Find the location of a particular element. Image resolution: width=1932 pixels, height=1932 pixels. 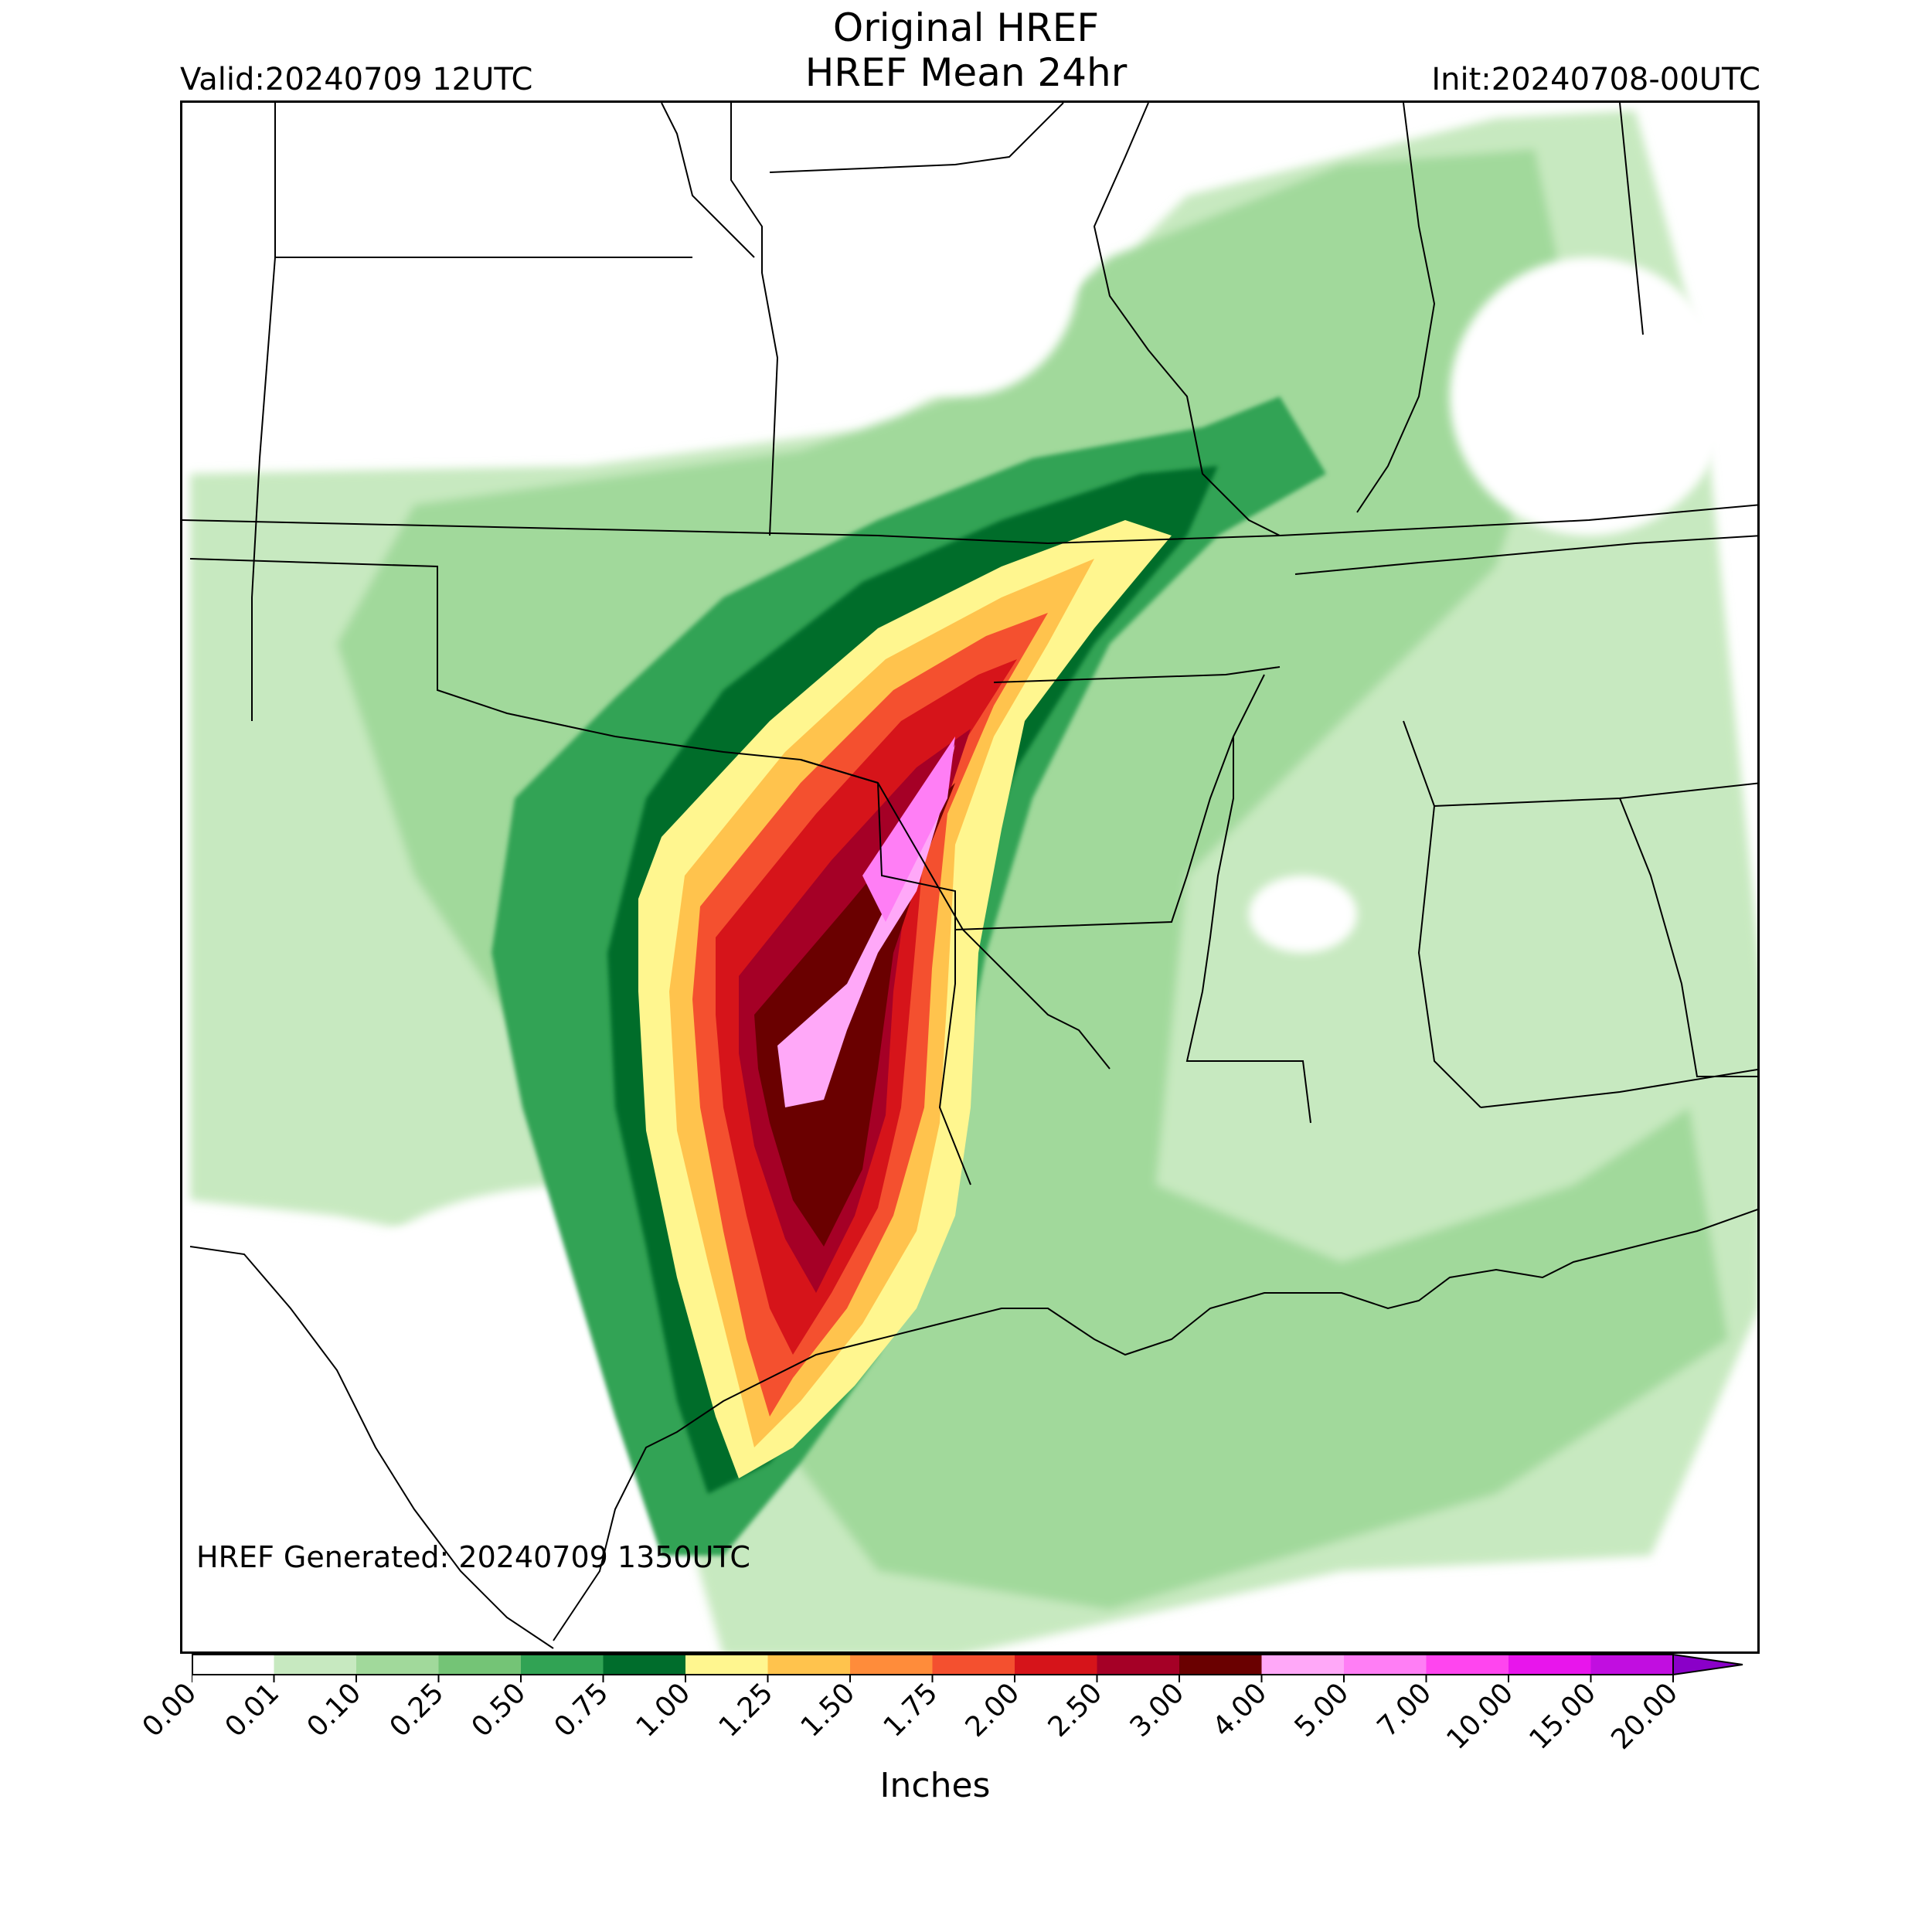

colorbar-tick-label: 0.25 is located at coordinates (417, 1710).